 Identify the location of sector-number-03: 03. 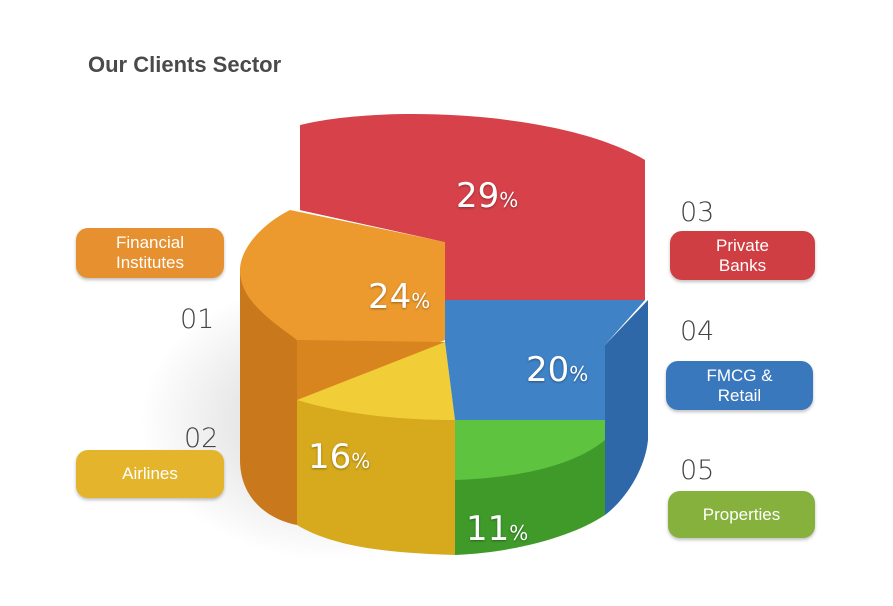
(697, 212).